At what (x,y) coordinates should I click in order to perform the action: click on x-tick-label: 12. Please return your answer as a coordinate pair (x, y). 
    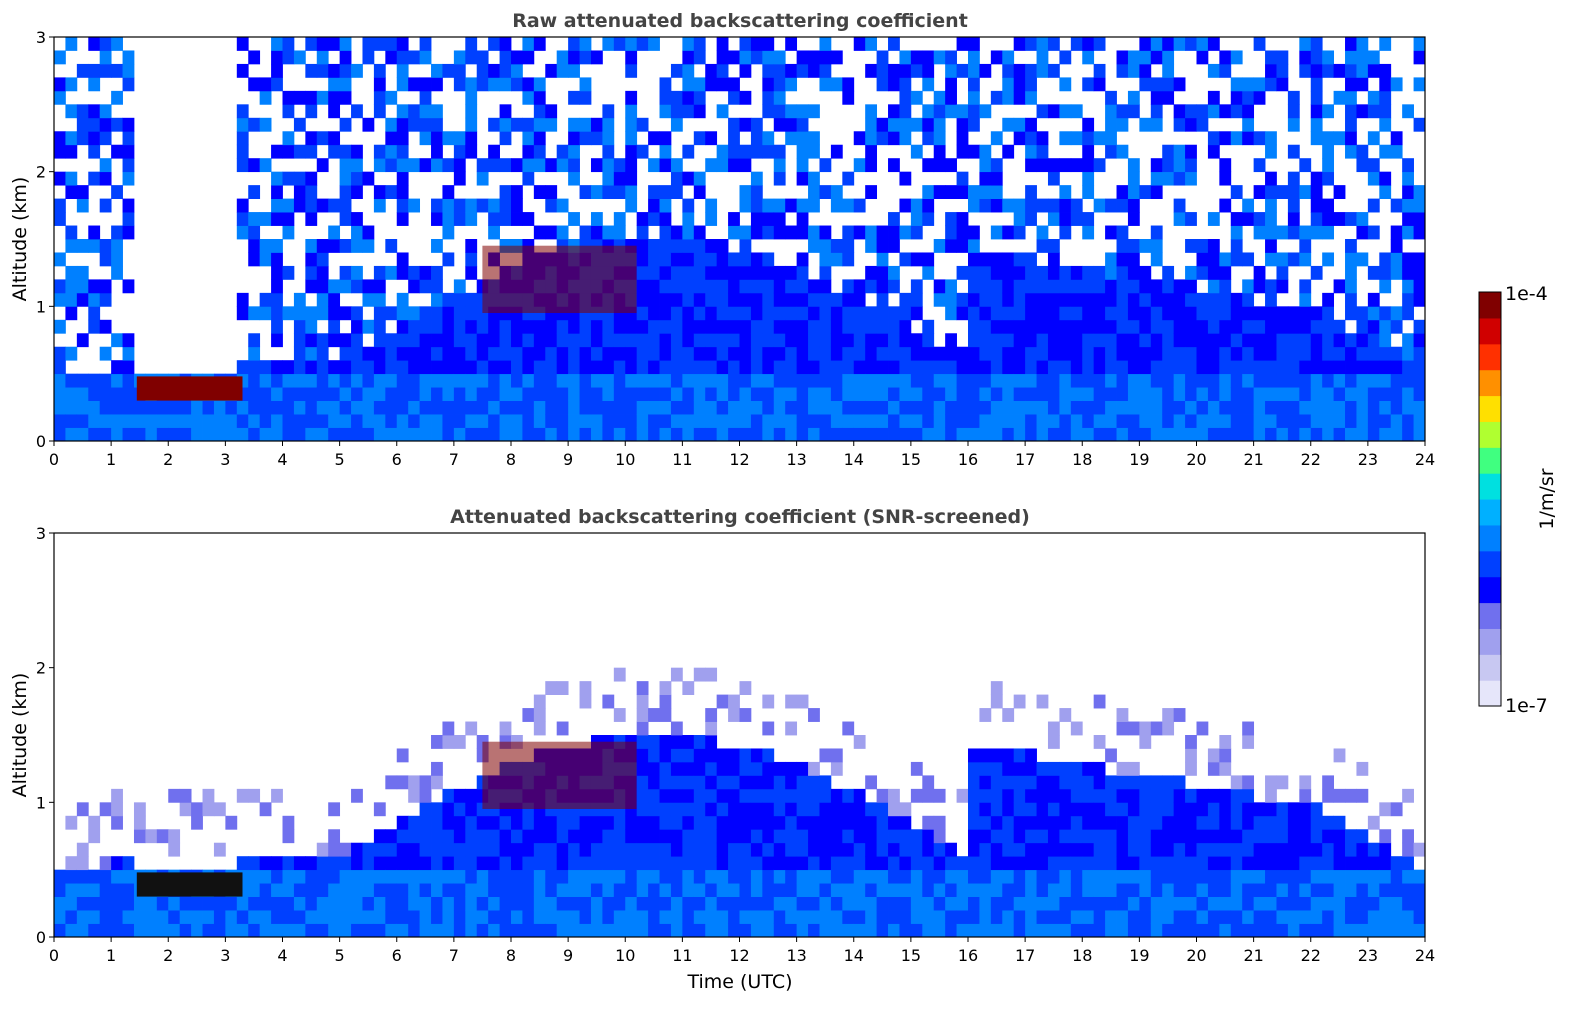
    Looking at the image, I should click on (739, 955).